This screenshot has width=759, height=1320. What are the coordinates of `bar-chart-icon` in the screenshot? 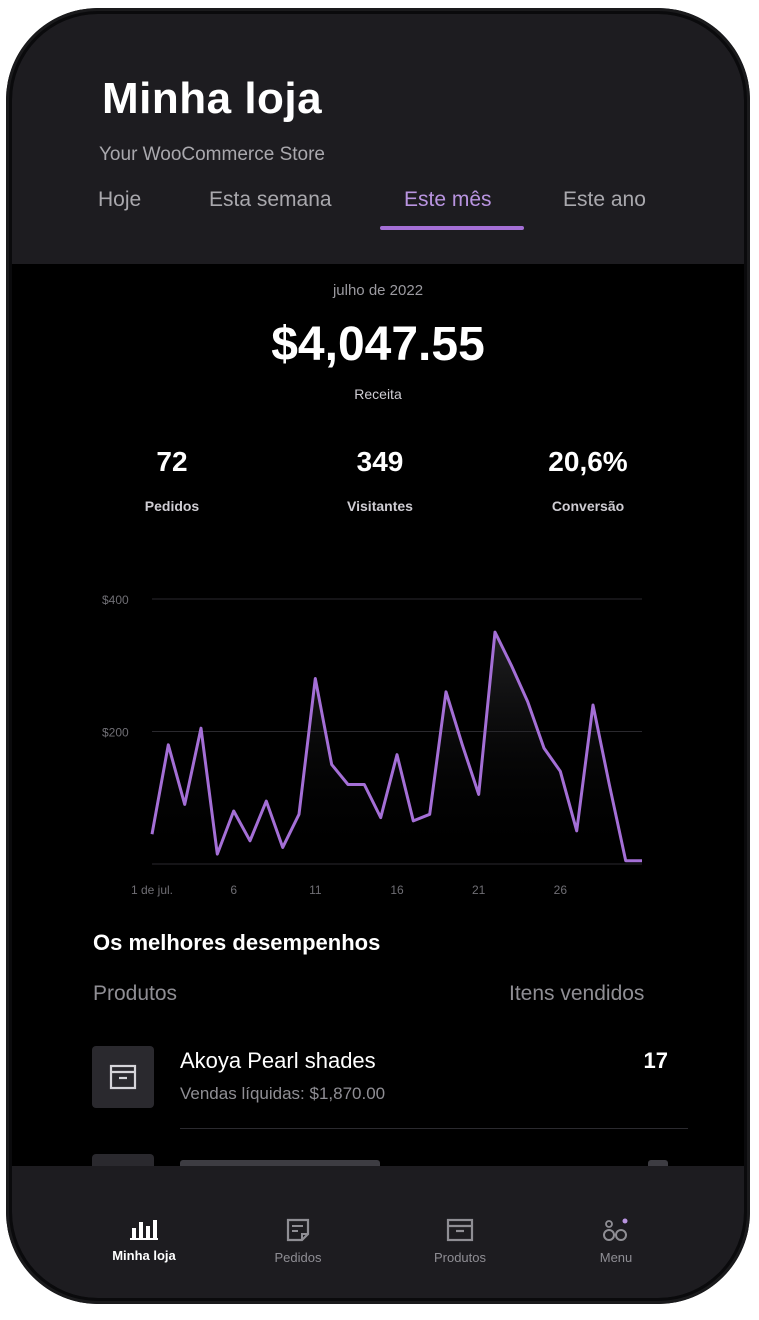 It's located at (144, 1230).